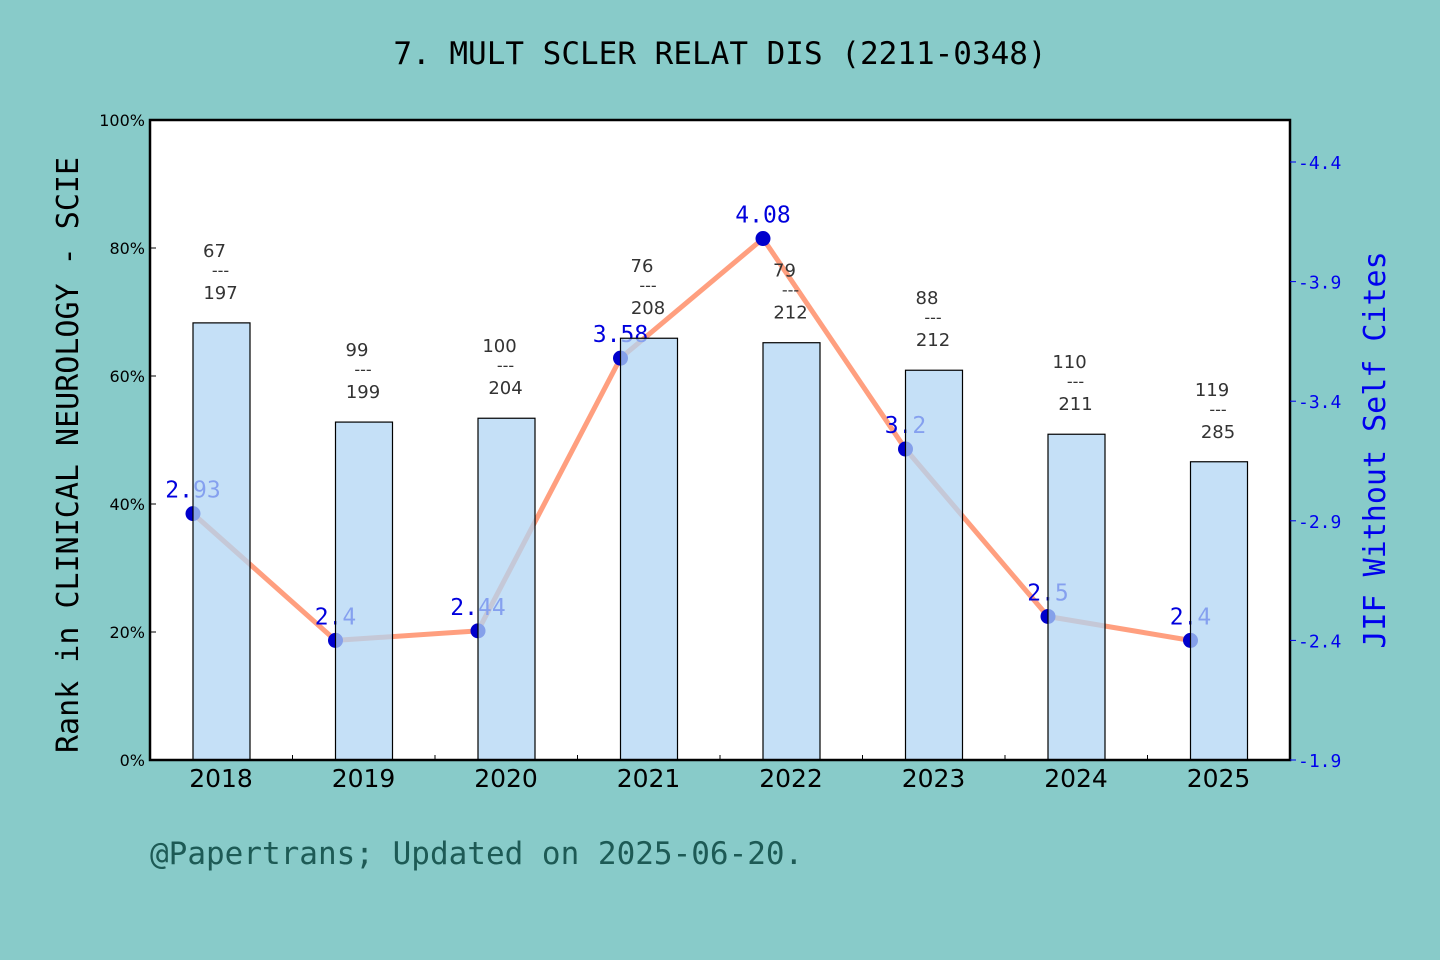  I want to click on y2-tick-label: -1.9, so click(1319, 761).